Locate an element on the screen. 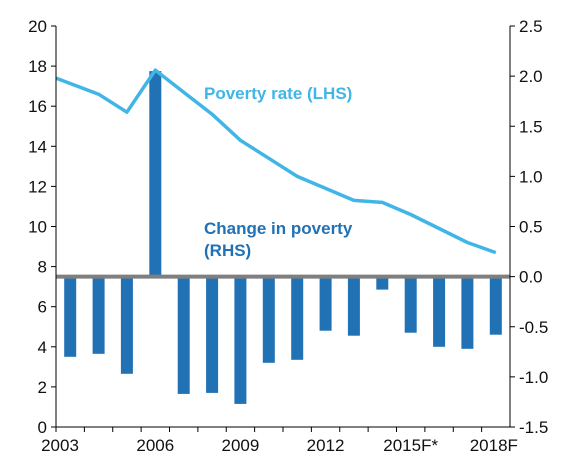 This screenshot has height=459, width=568. bar-2006 is located at coordinates (155, 174).